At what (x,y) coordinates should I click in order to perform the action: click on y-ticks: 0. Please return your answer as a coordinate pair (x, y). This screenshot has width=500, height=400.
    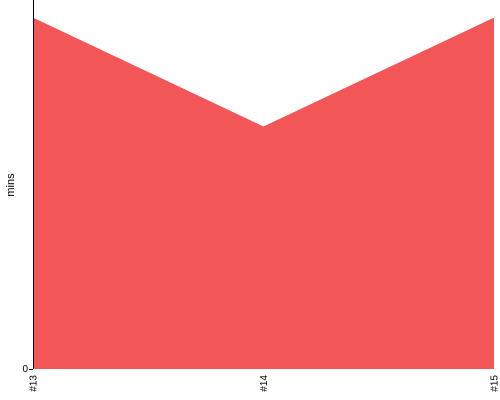
    Looking at the image, I should click on (27, 369).